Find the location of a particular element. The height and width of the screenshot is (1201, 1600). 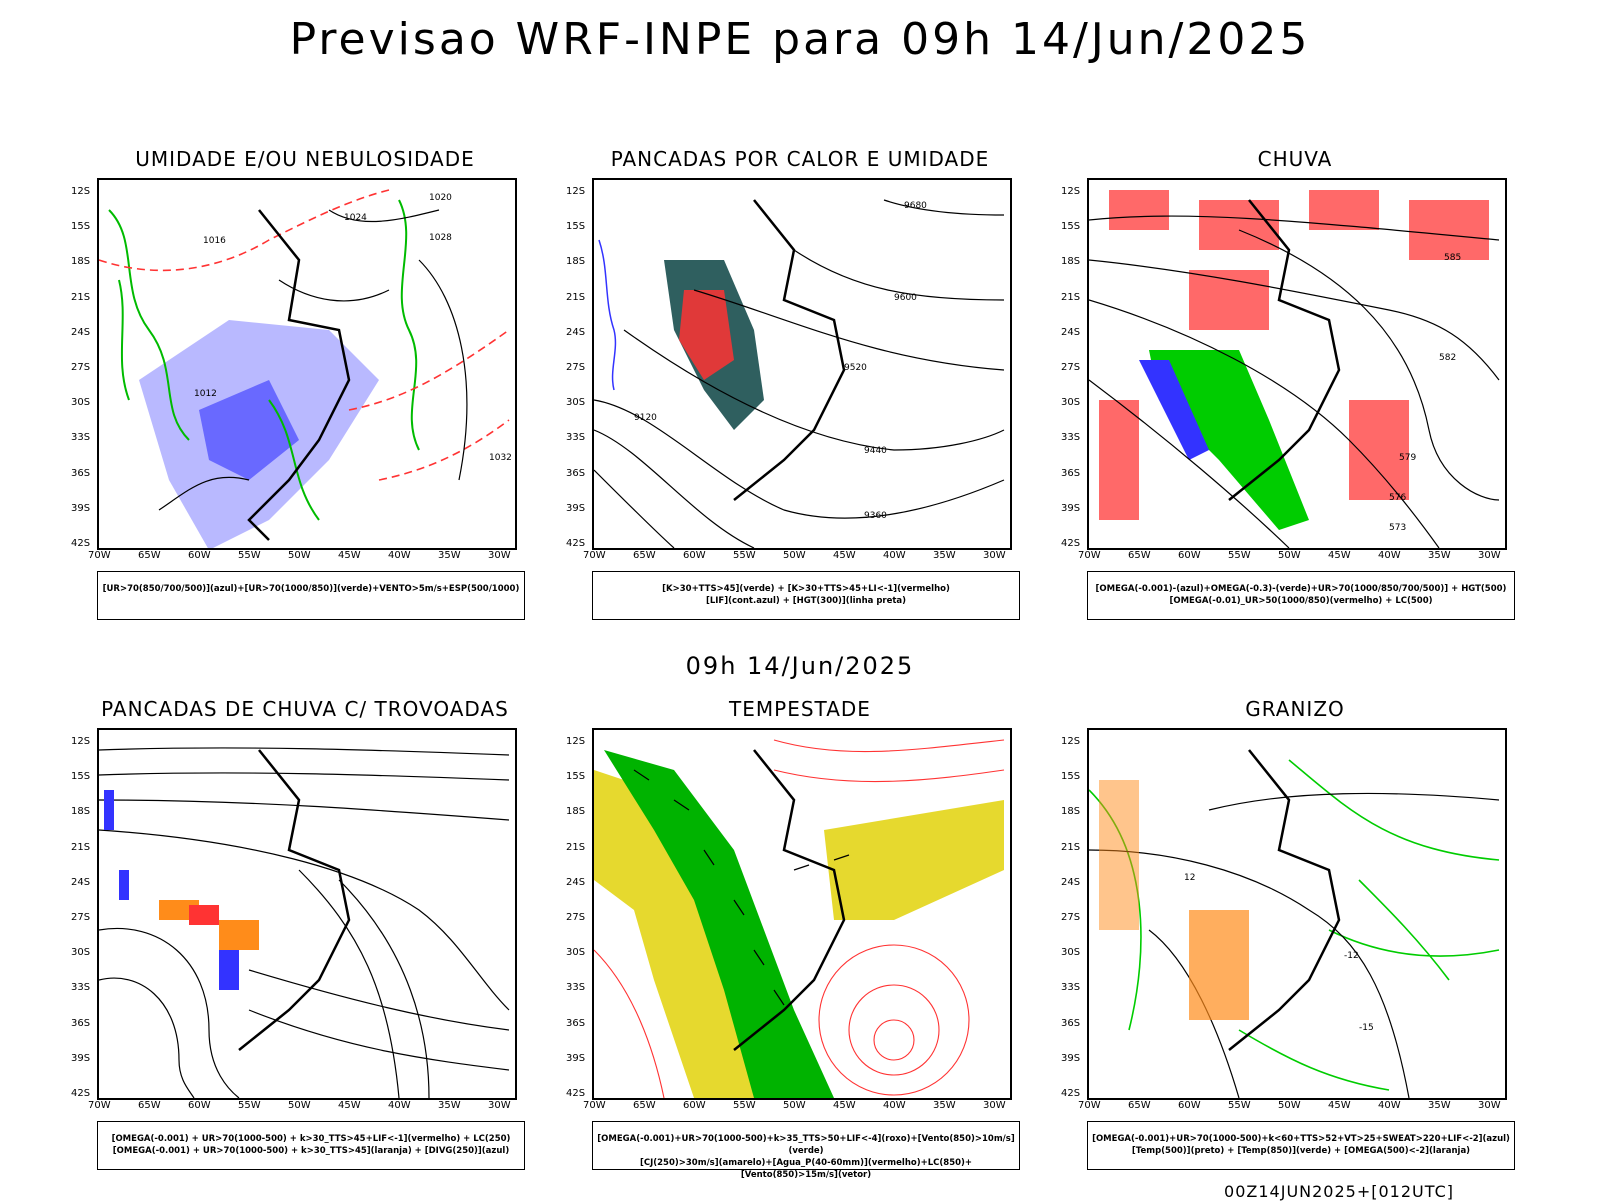

hgt500-contours is located at coordinates (1294, 381).